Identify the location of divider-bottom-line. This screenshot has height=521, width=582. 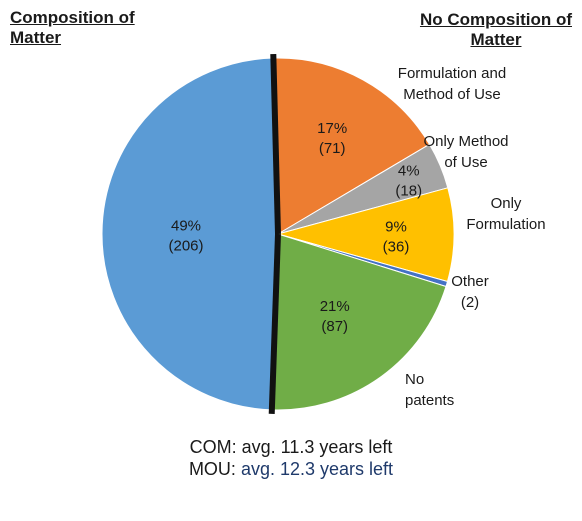
(274, 323).